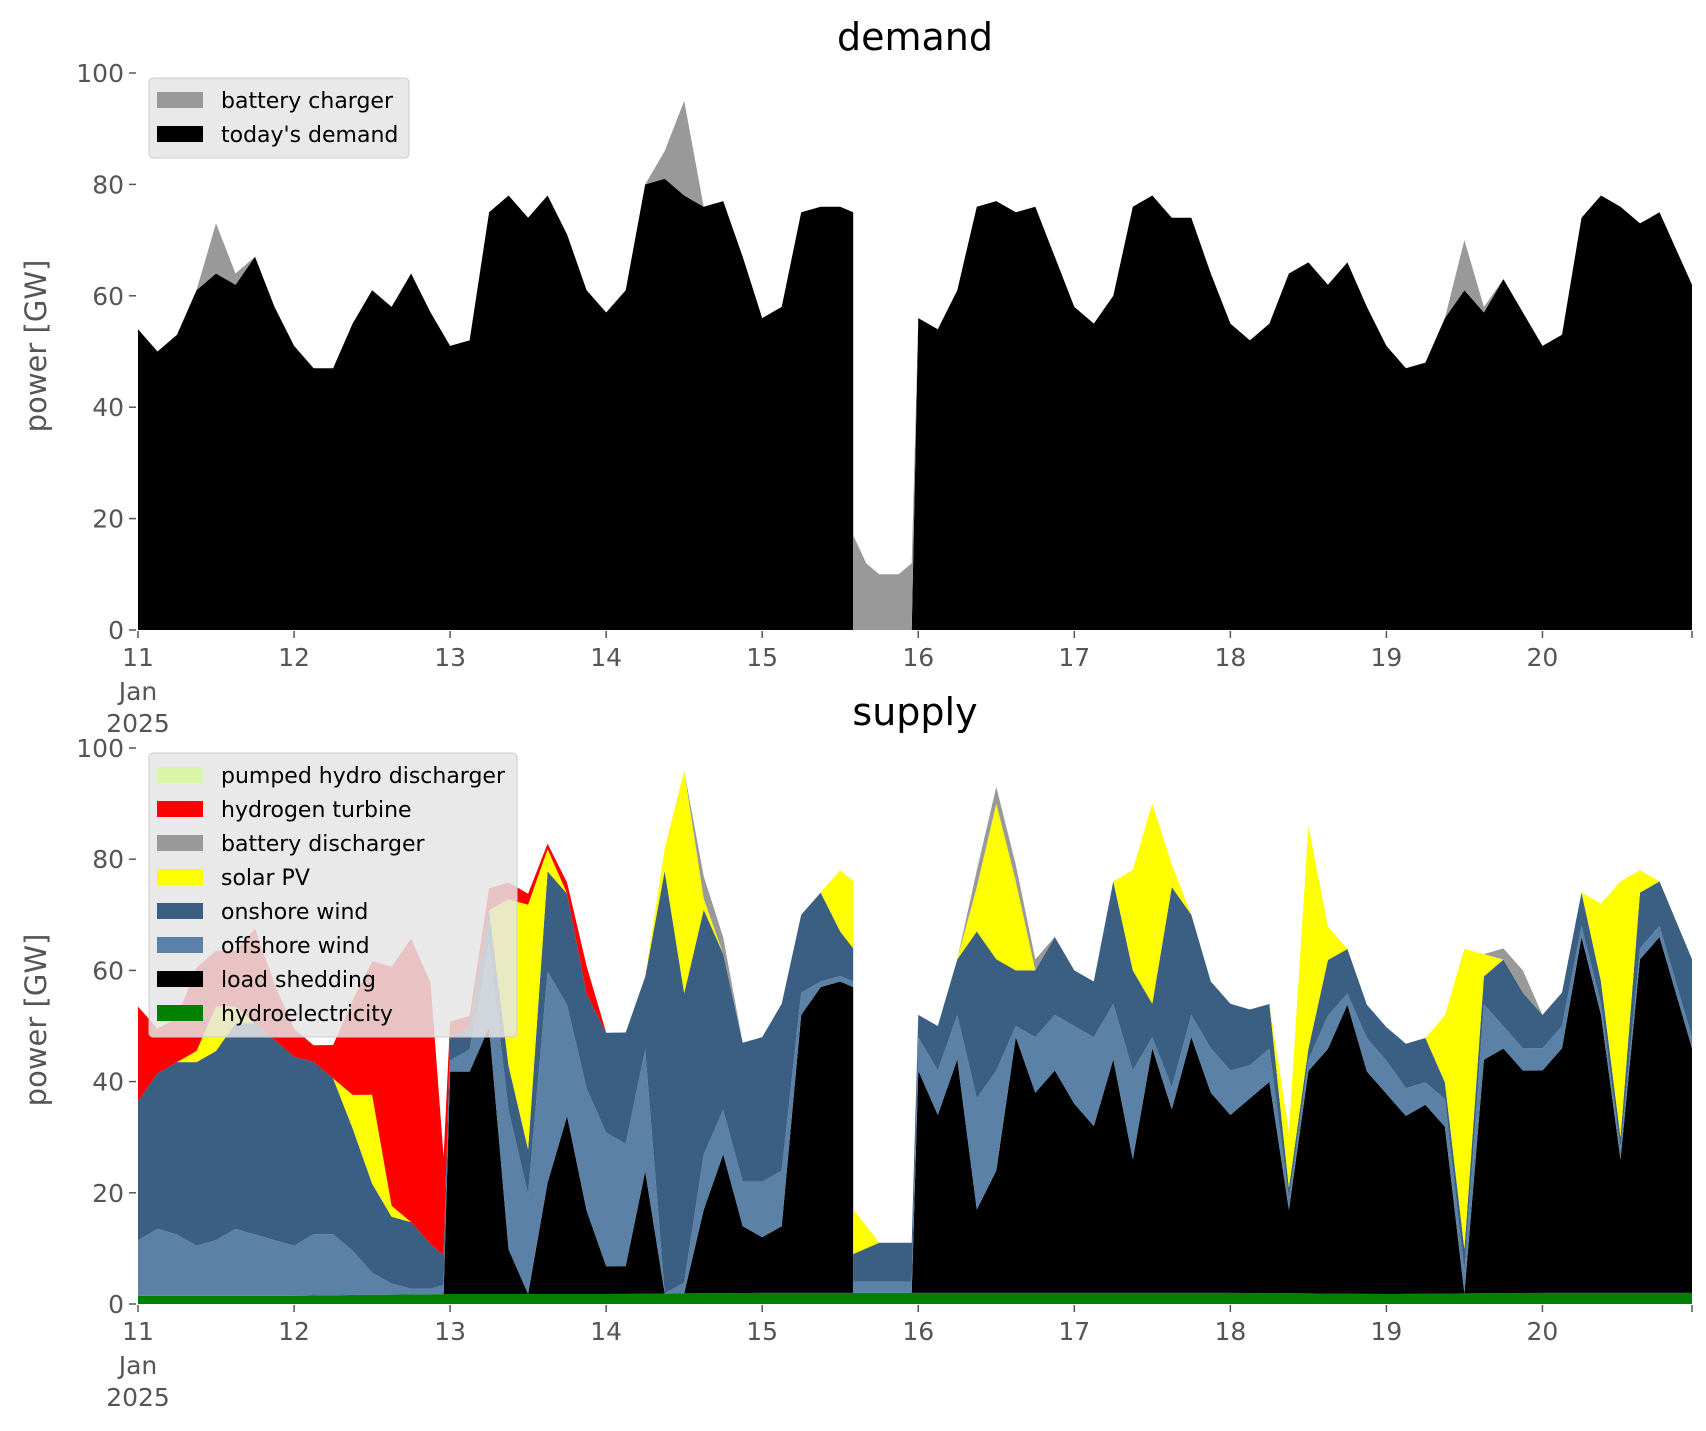  What do you see at coordinates (36, 346) in the screenshot?
I see `demand-ylabel: power [GW]` at bounding box center [36, 346].